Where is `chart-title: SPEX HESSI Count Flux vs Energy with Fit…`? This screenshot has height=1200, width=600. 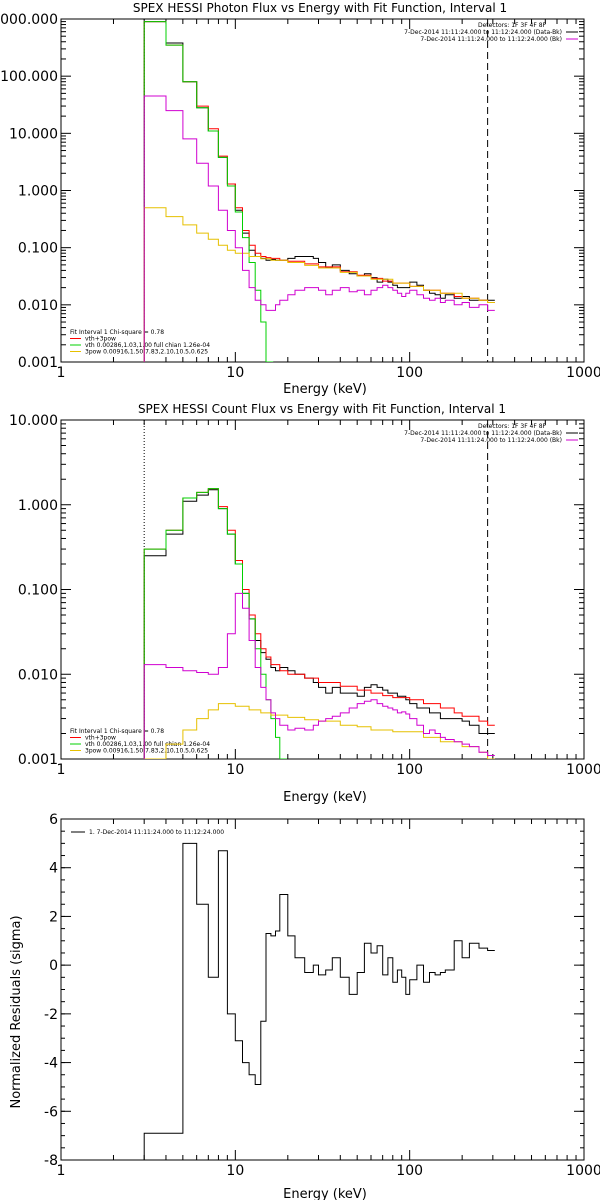 chart-title: SPEX HESSI Count Flux vs Energy with Fit… is located at coordinates (322, 409).